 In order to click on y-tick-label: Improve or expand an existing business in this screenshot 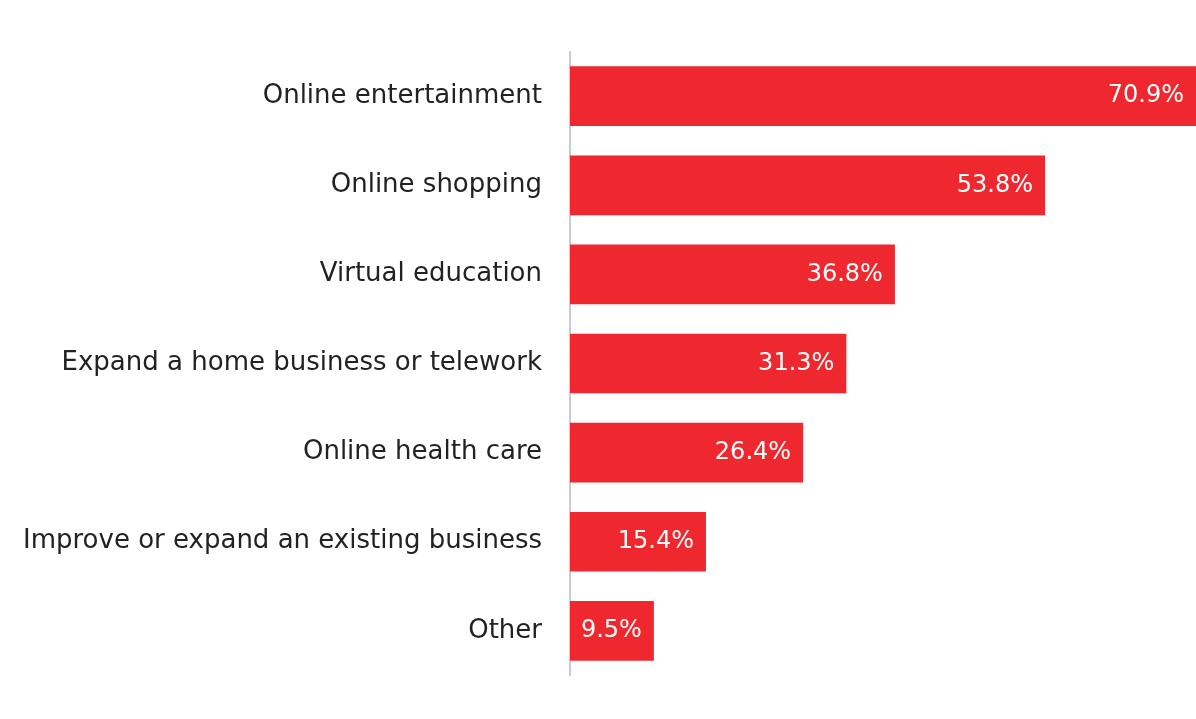, I will do `click(282, 539)`.